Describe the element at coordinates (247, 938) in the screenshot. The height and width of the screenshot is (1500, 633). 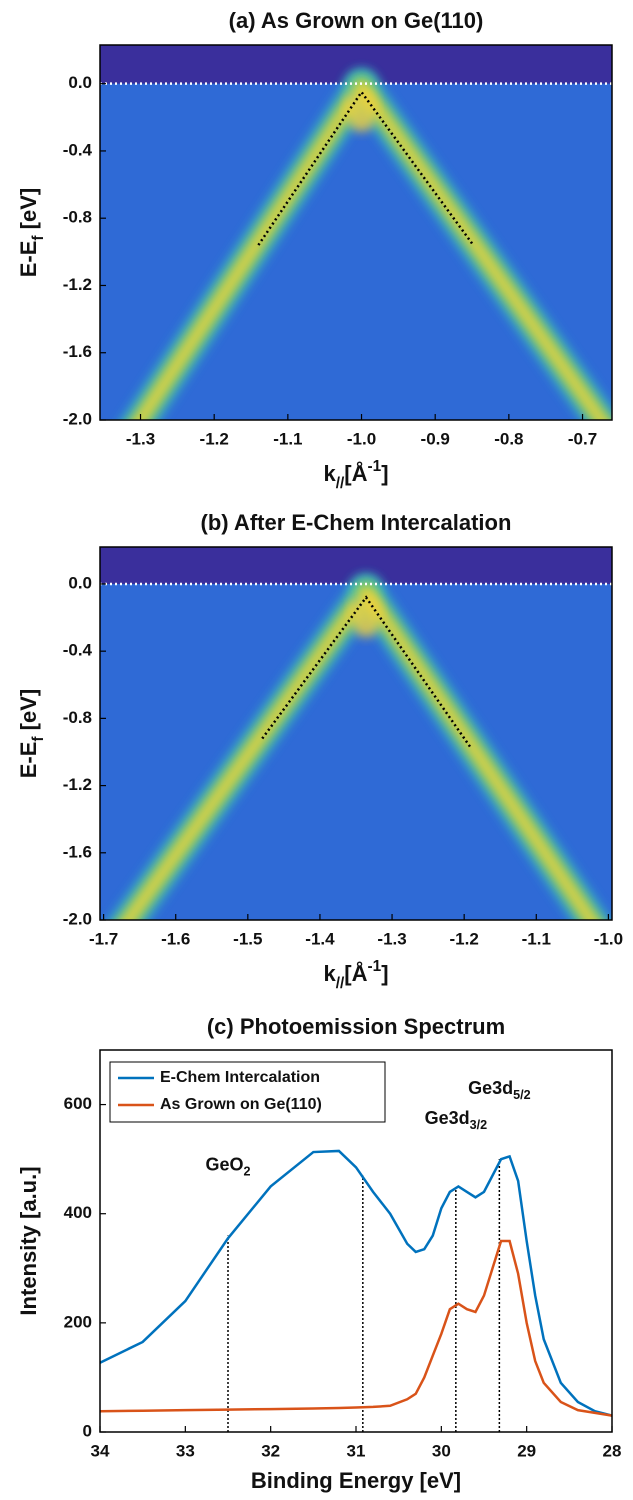
I see `x-tick-label: -1.5` at that location.